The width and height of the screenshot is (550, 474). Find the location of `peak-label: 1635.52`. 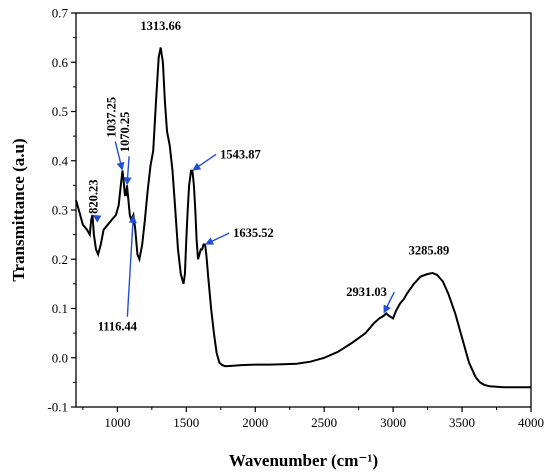

peak-label: 1635.52 is located at coordinates (253, 233).